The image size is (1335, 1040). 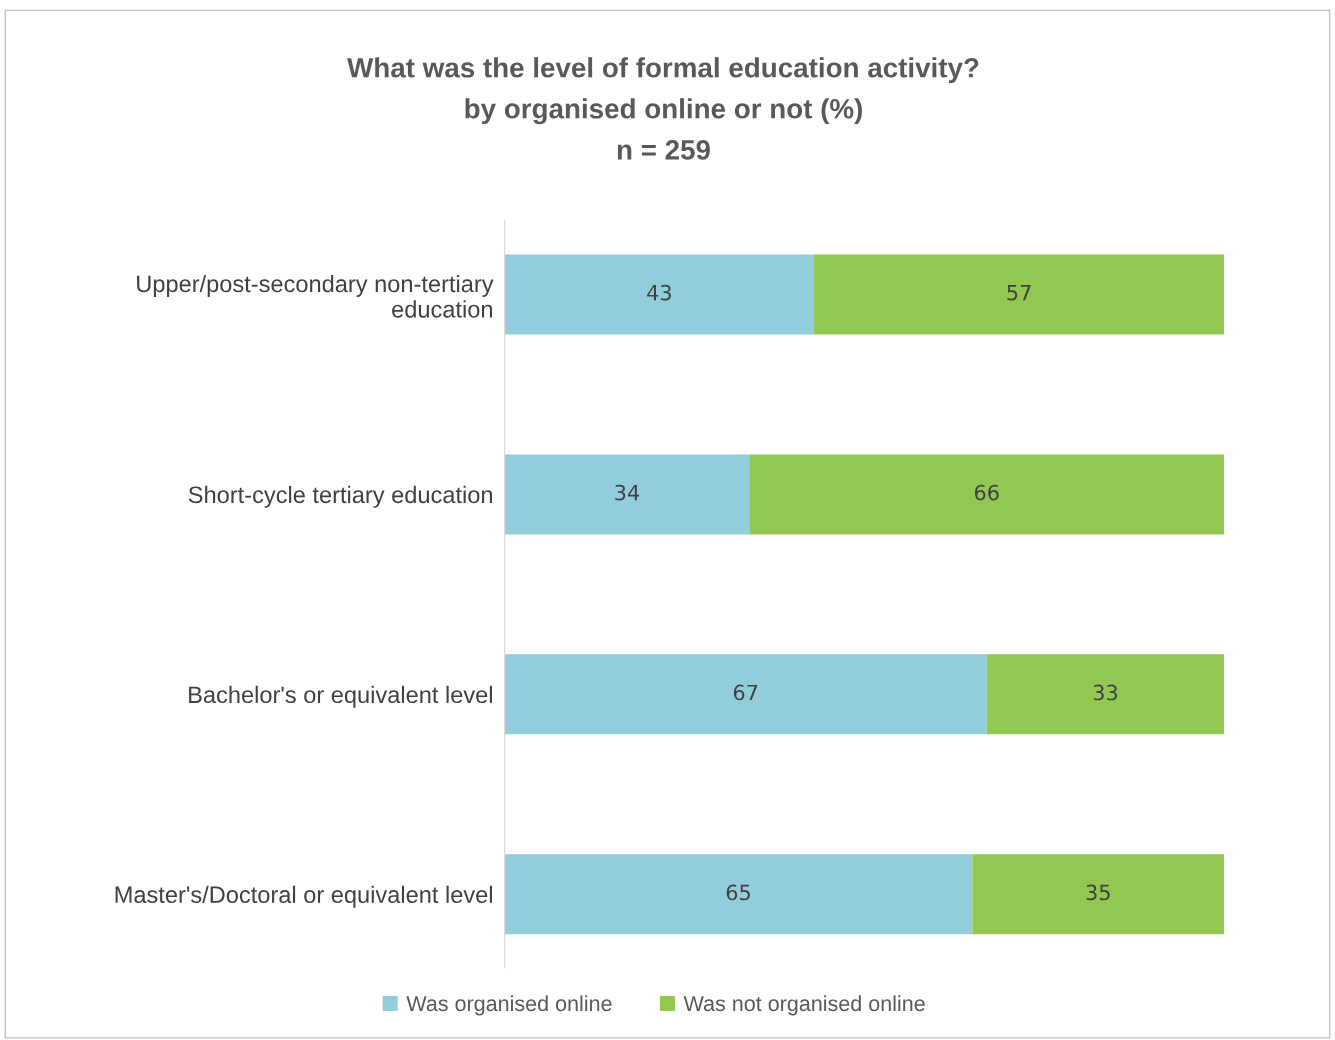 I want to click on data-label: 35, so click(x=1098, y=892).